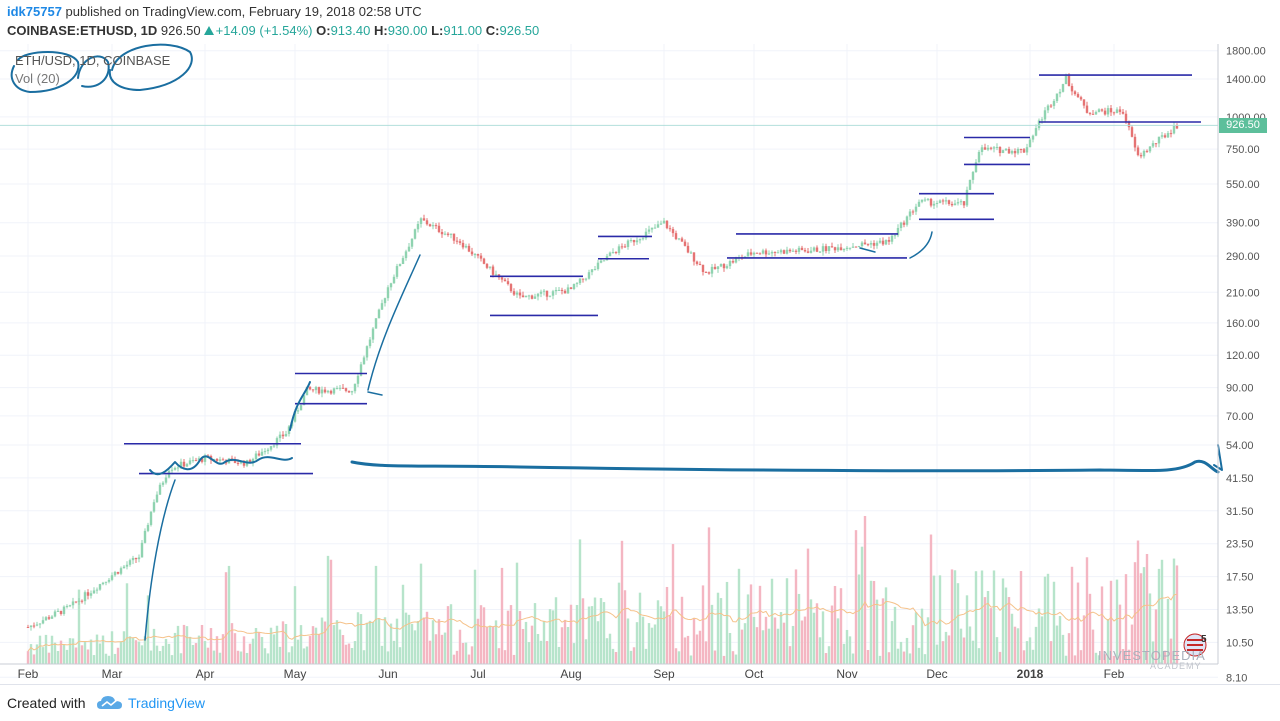 This screenshot has width=1280, height=721. I want to click on series-title: ETH/USD, 1D, COINBASE, so click(93, 60).